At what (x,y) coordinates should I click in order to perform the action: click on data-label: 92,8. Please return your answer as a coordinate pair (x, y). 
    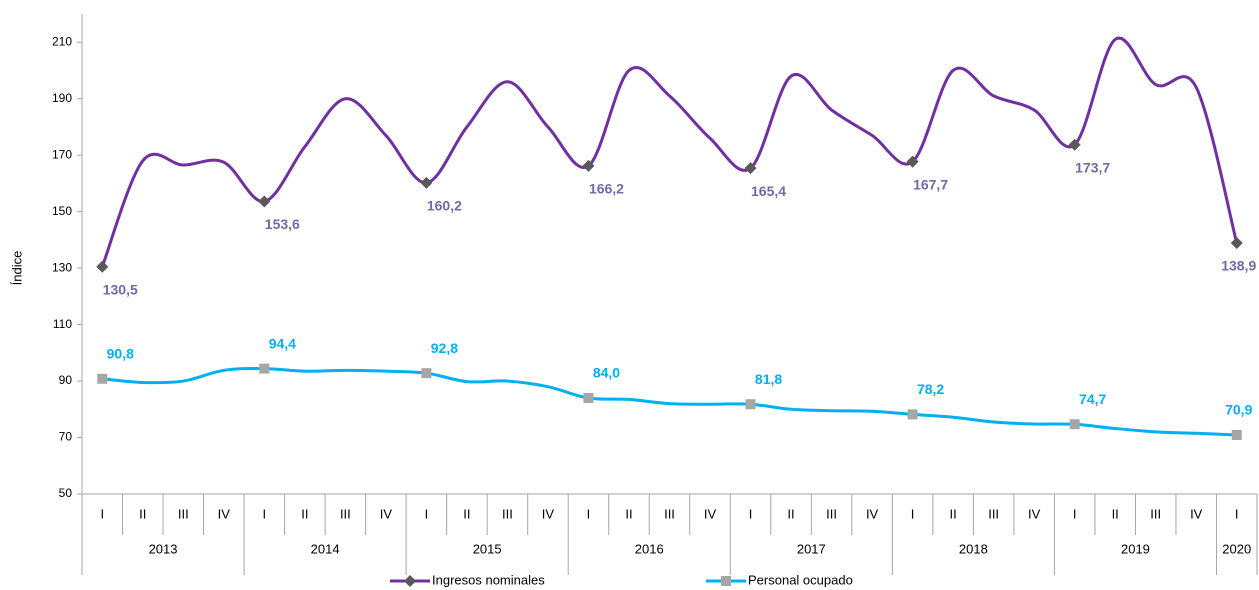
    Looking at the image, I should click on (444, 348).